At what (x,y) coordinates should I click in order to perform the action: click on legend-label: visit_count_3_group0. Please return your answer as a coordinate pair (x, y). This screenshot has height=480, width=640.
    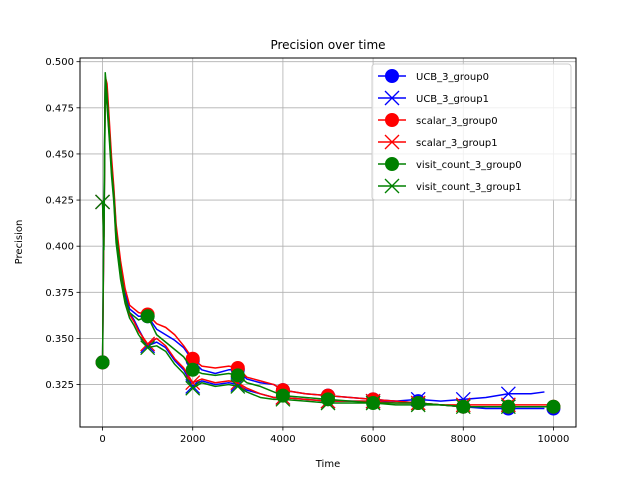
    Looking at the image, I should click on (469, 165).